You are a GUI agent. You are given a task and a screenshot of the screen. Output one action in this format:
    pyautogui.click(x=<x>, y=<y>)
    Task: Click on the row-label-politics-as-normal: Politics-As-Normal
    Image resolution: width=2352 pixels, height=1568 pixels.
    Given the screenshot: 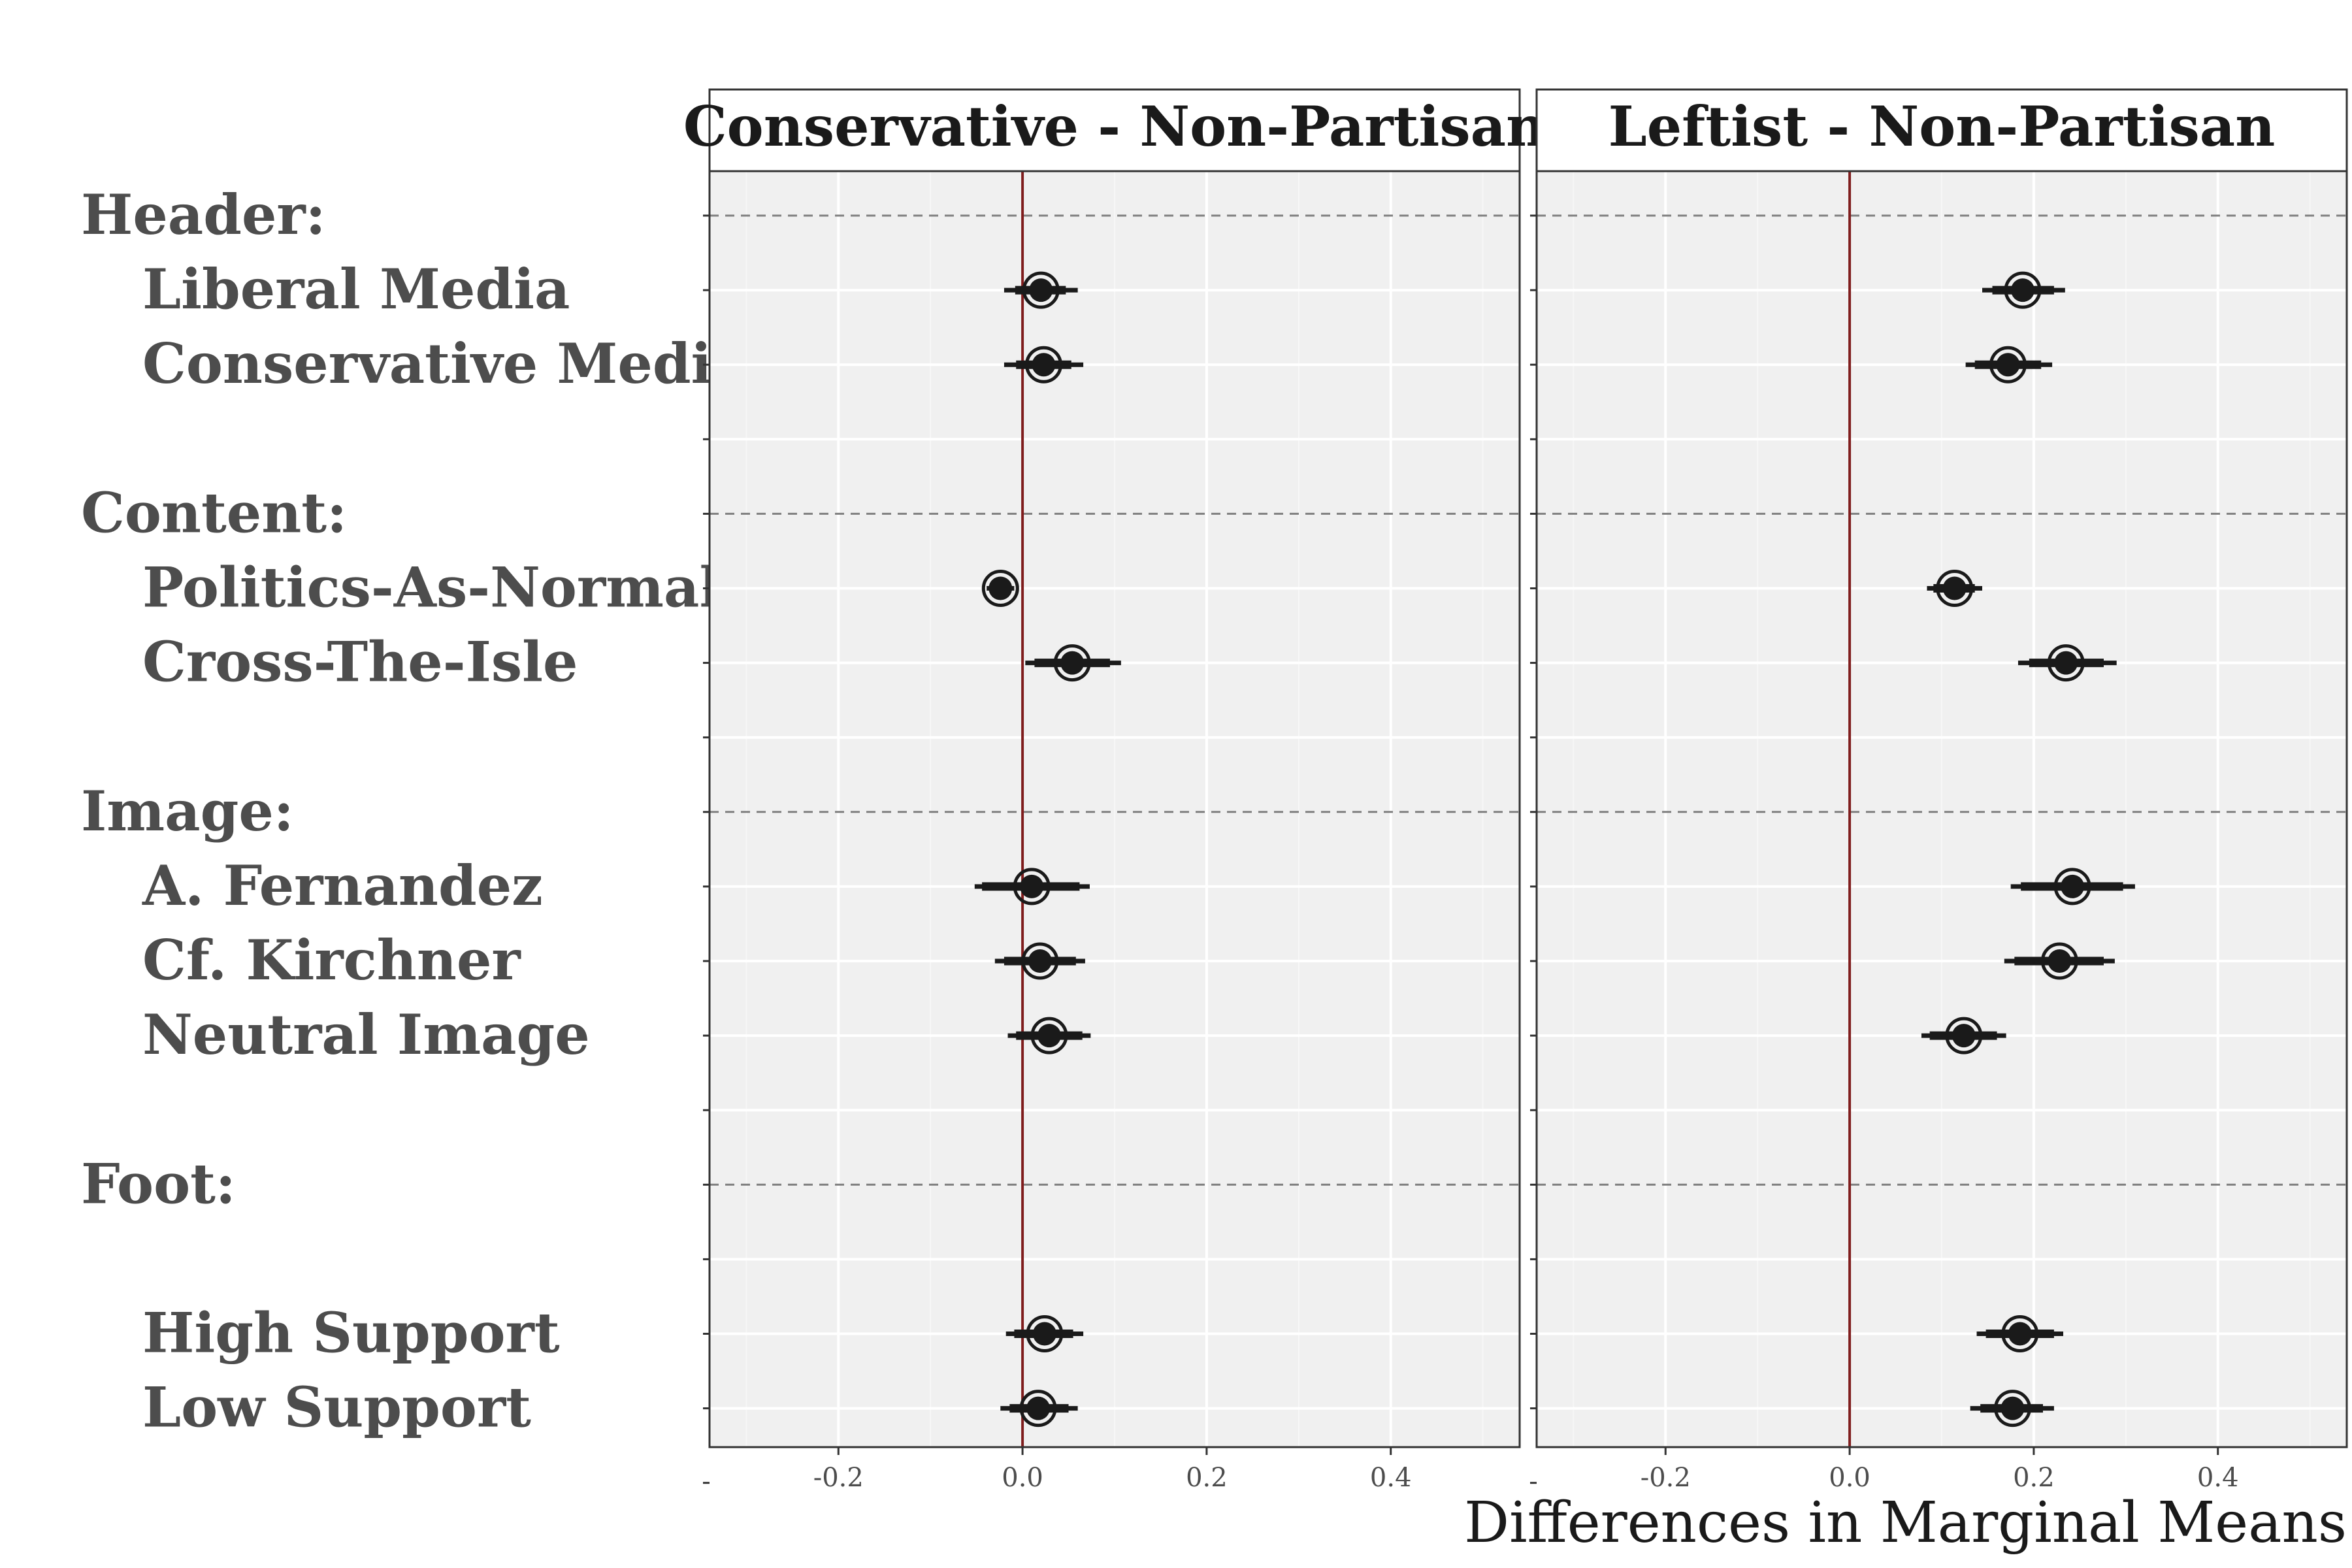 What is the action you would take?
    pyautogui.click(x=431, y=587)
    